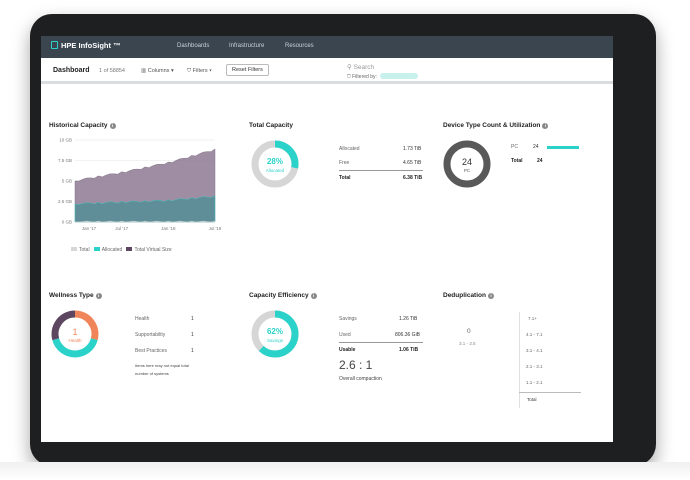  I want to click on y-tick-label: 0 GB, so click(67, 222).